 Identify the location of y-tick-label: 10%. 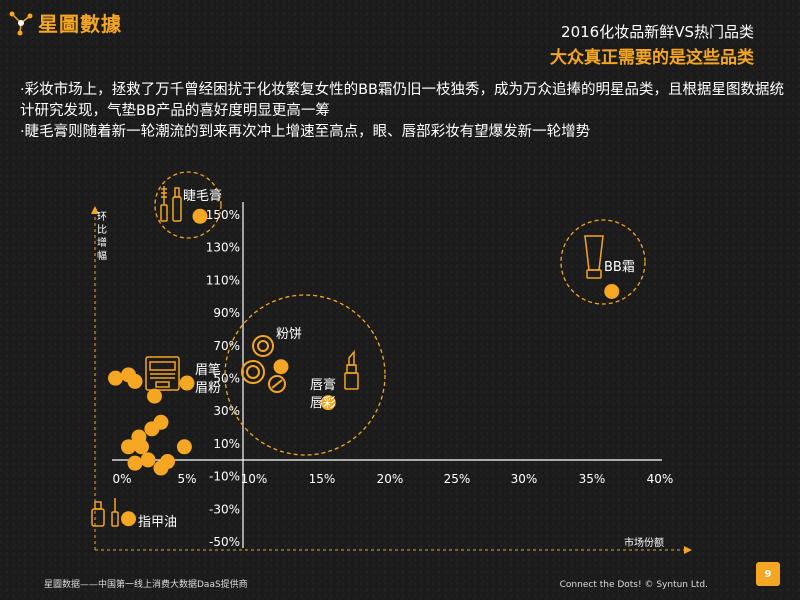
(226, 444).